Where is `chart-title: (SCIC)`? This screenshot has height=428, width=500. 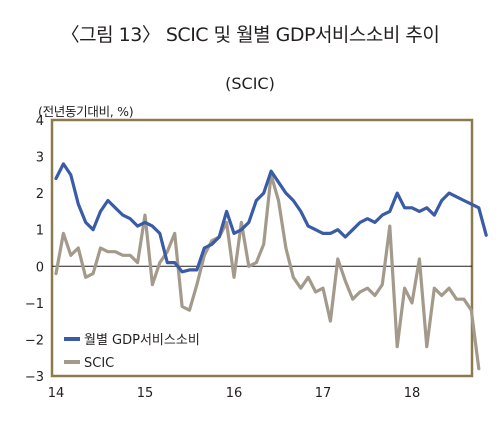
chart-title: (SCIC) is located at coordinates (250, 83).